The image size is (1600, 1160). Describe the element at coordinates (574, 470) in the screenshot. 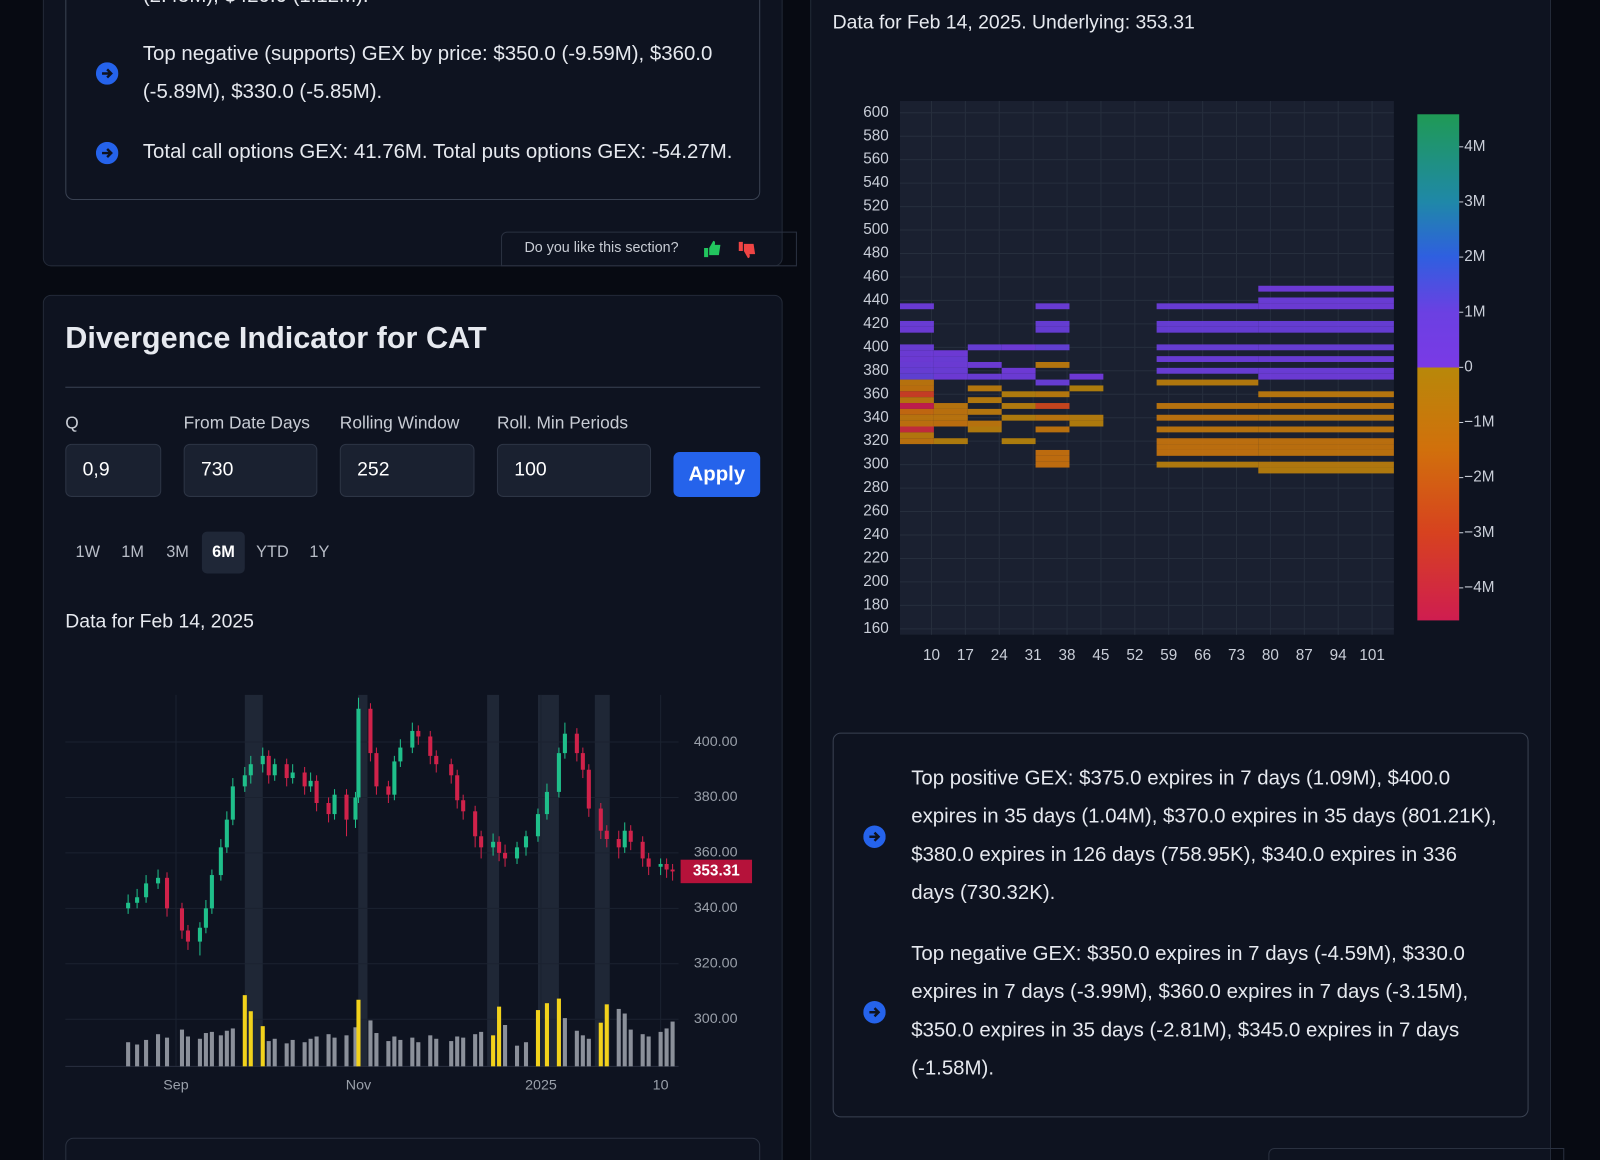

I see `text-input: 100` at that location.